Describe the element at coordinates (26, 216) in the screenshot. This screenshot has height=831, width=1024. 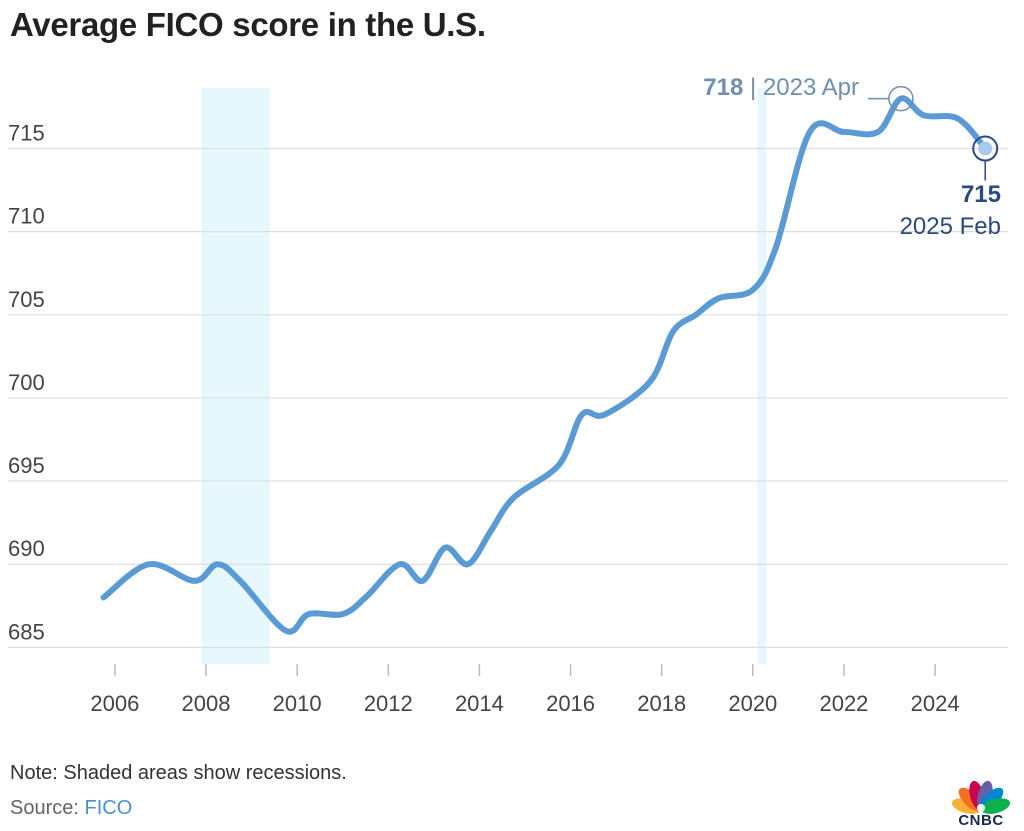
I see `y-tick-label: 710` at that location.